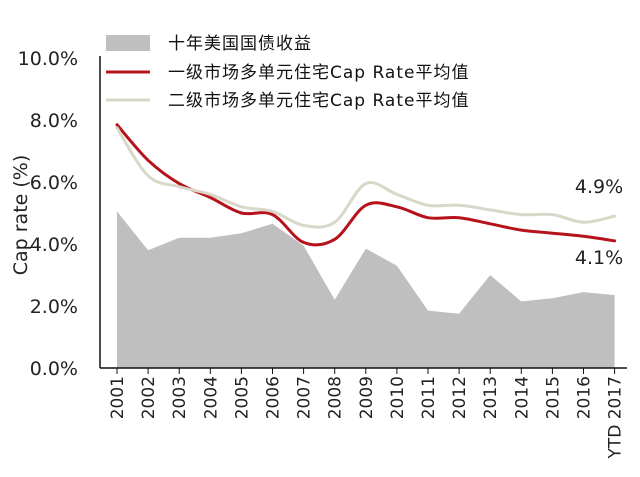  I want to click on legend-label: 二级市场多单元住宅Cap Rate平均值, so click(318, 101).